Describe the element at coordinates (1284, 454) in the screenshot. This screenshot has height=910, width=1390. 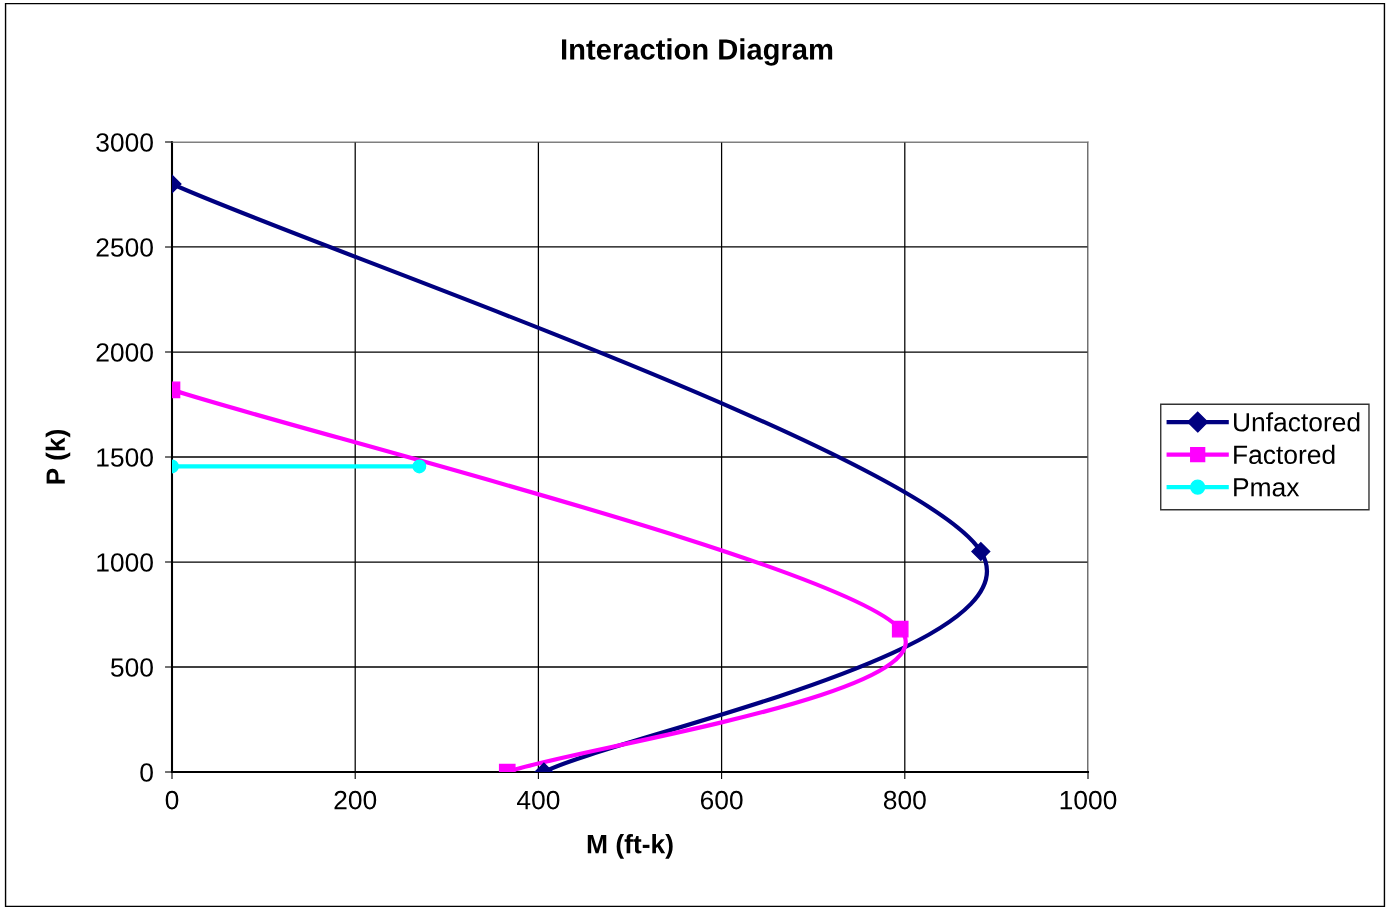
I see `legend-label: Factored` at that location.